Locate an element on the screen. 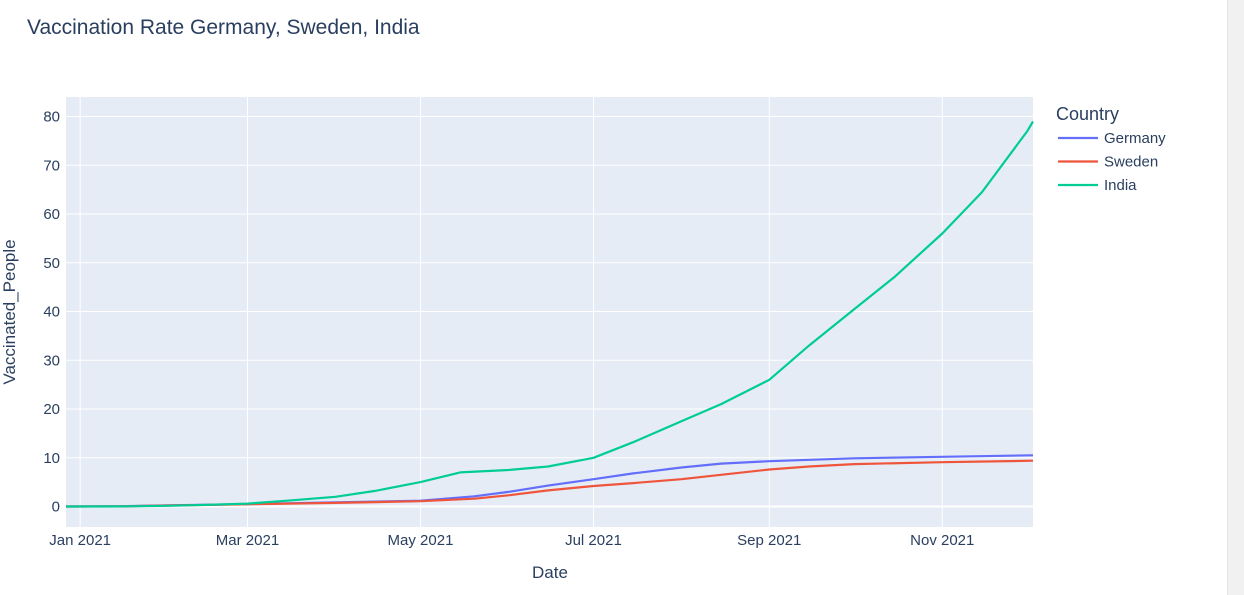  legend: Country Germany Sweden India is located at coordinates (1111, 149).